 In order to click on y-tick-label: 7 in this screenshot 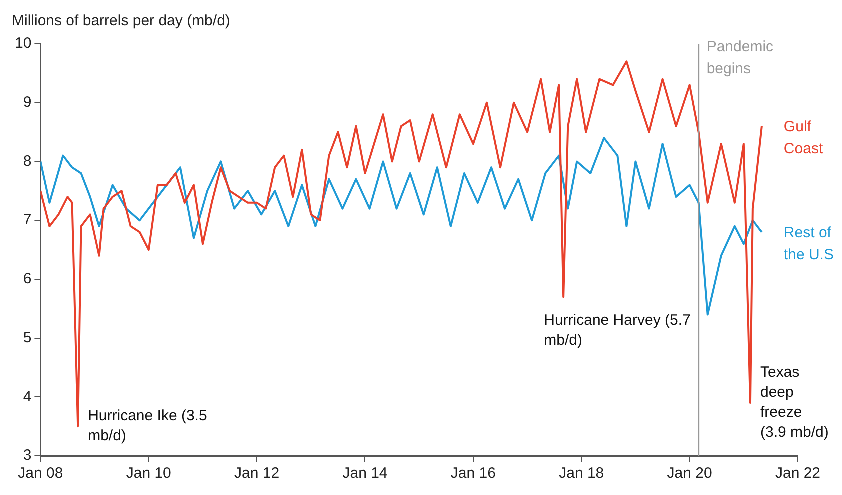, I will do `click(27, 220)`.